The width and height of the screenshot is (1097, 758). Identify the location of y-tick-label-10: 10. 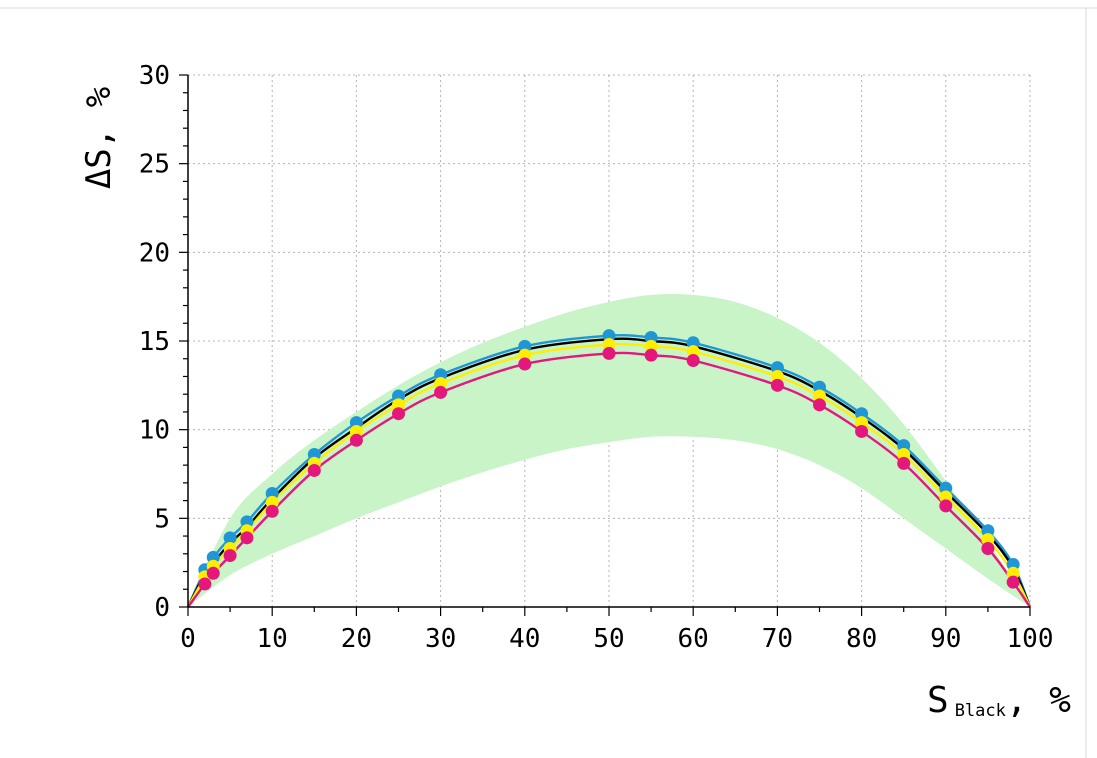
(154, 431).